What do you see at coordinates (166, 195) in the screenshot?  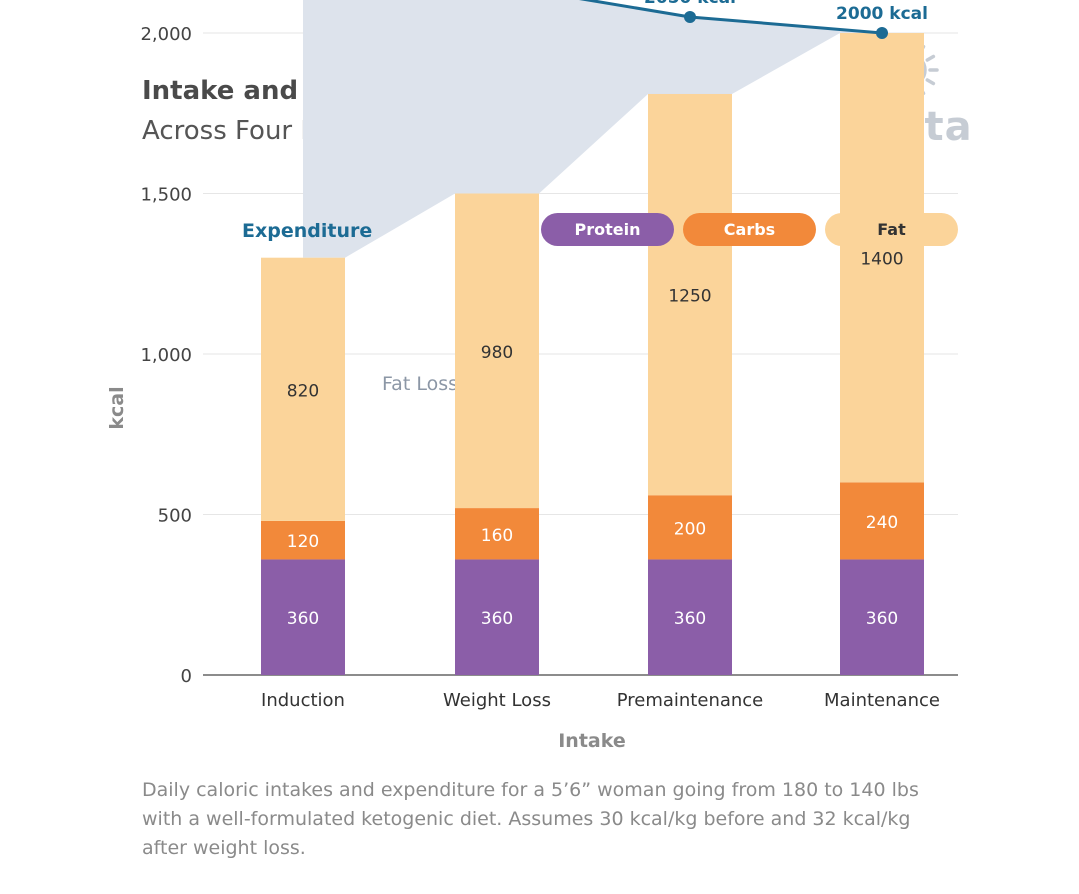 I see `y-tick-label: 1,500` at bounding box center [166, 195].